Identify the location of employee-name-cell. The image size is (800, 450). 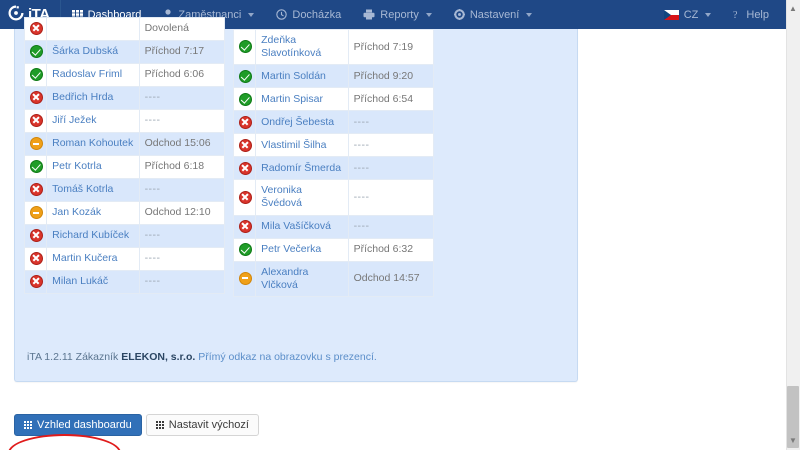
(93, 29).